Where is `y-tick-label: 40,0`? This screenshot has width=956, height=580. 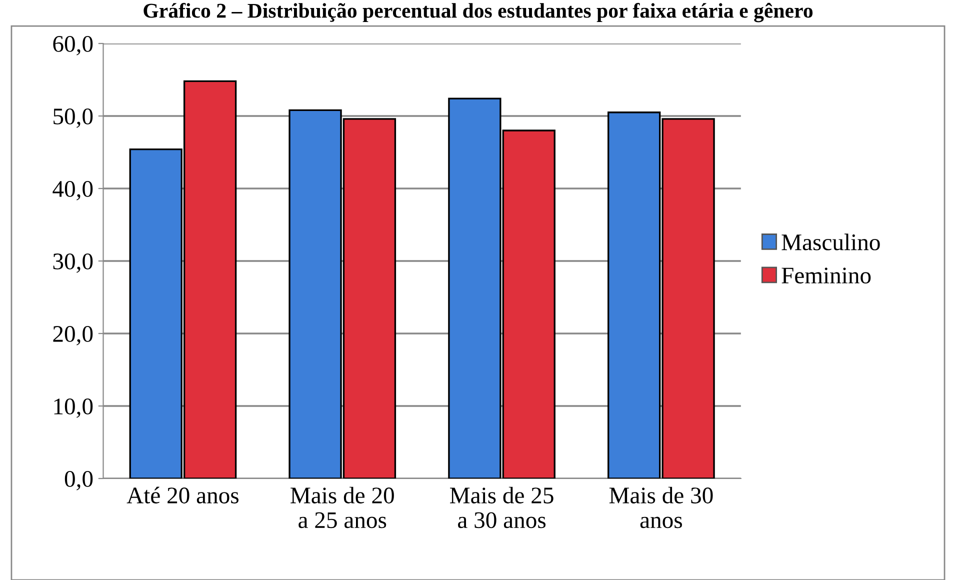 y-tick-label: 40,0 is located at coordinates (72, 190).